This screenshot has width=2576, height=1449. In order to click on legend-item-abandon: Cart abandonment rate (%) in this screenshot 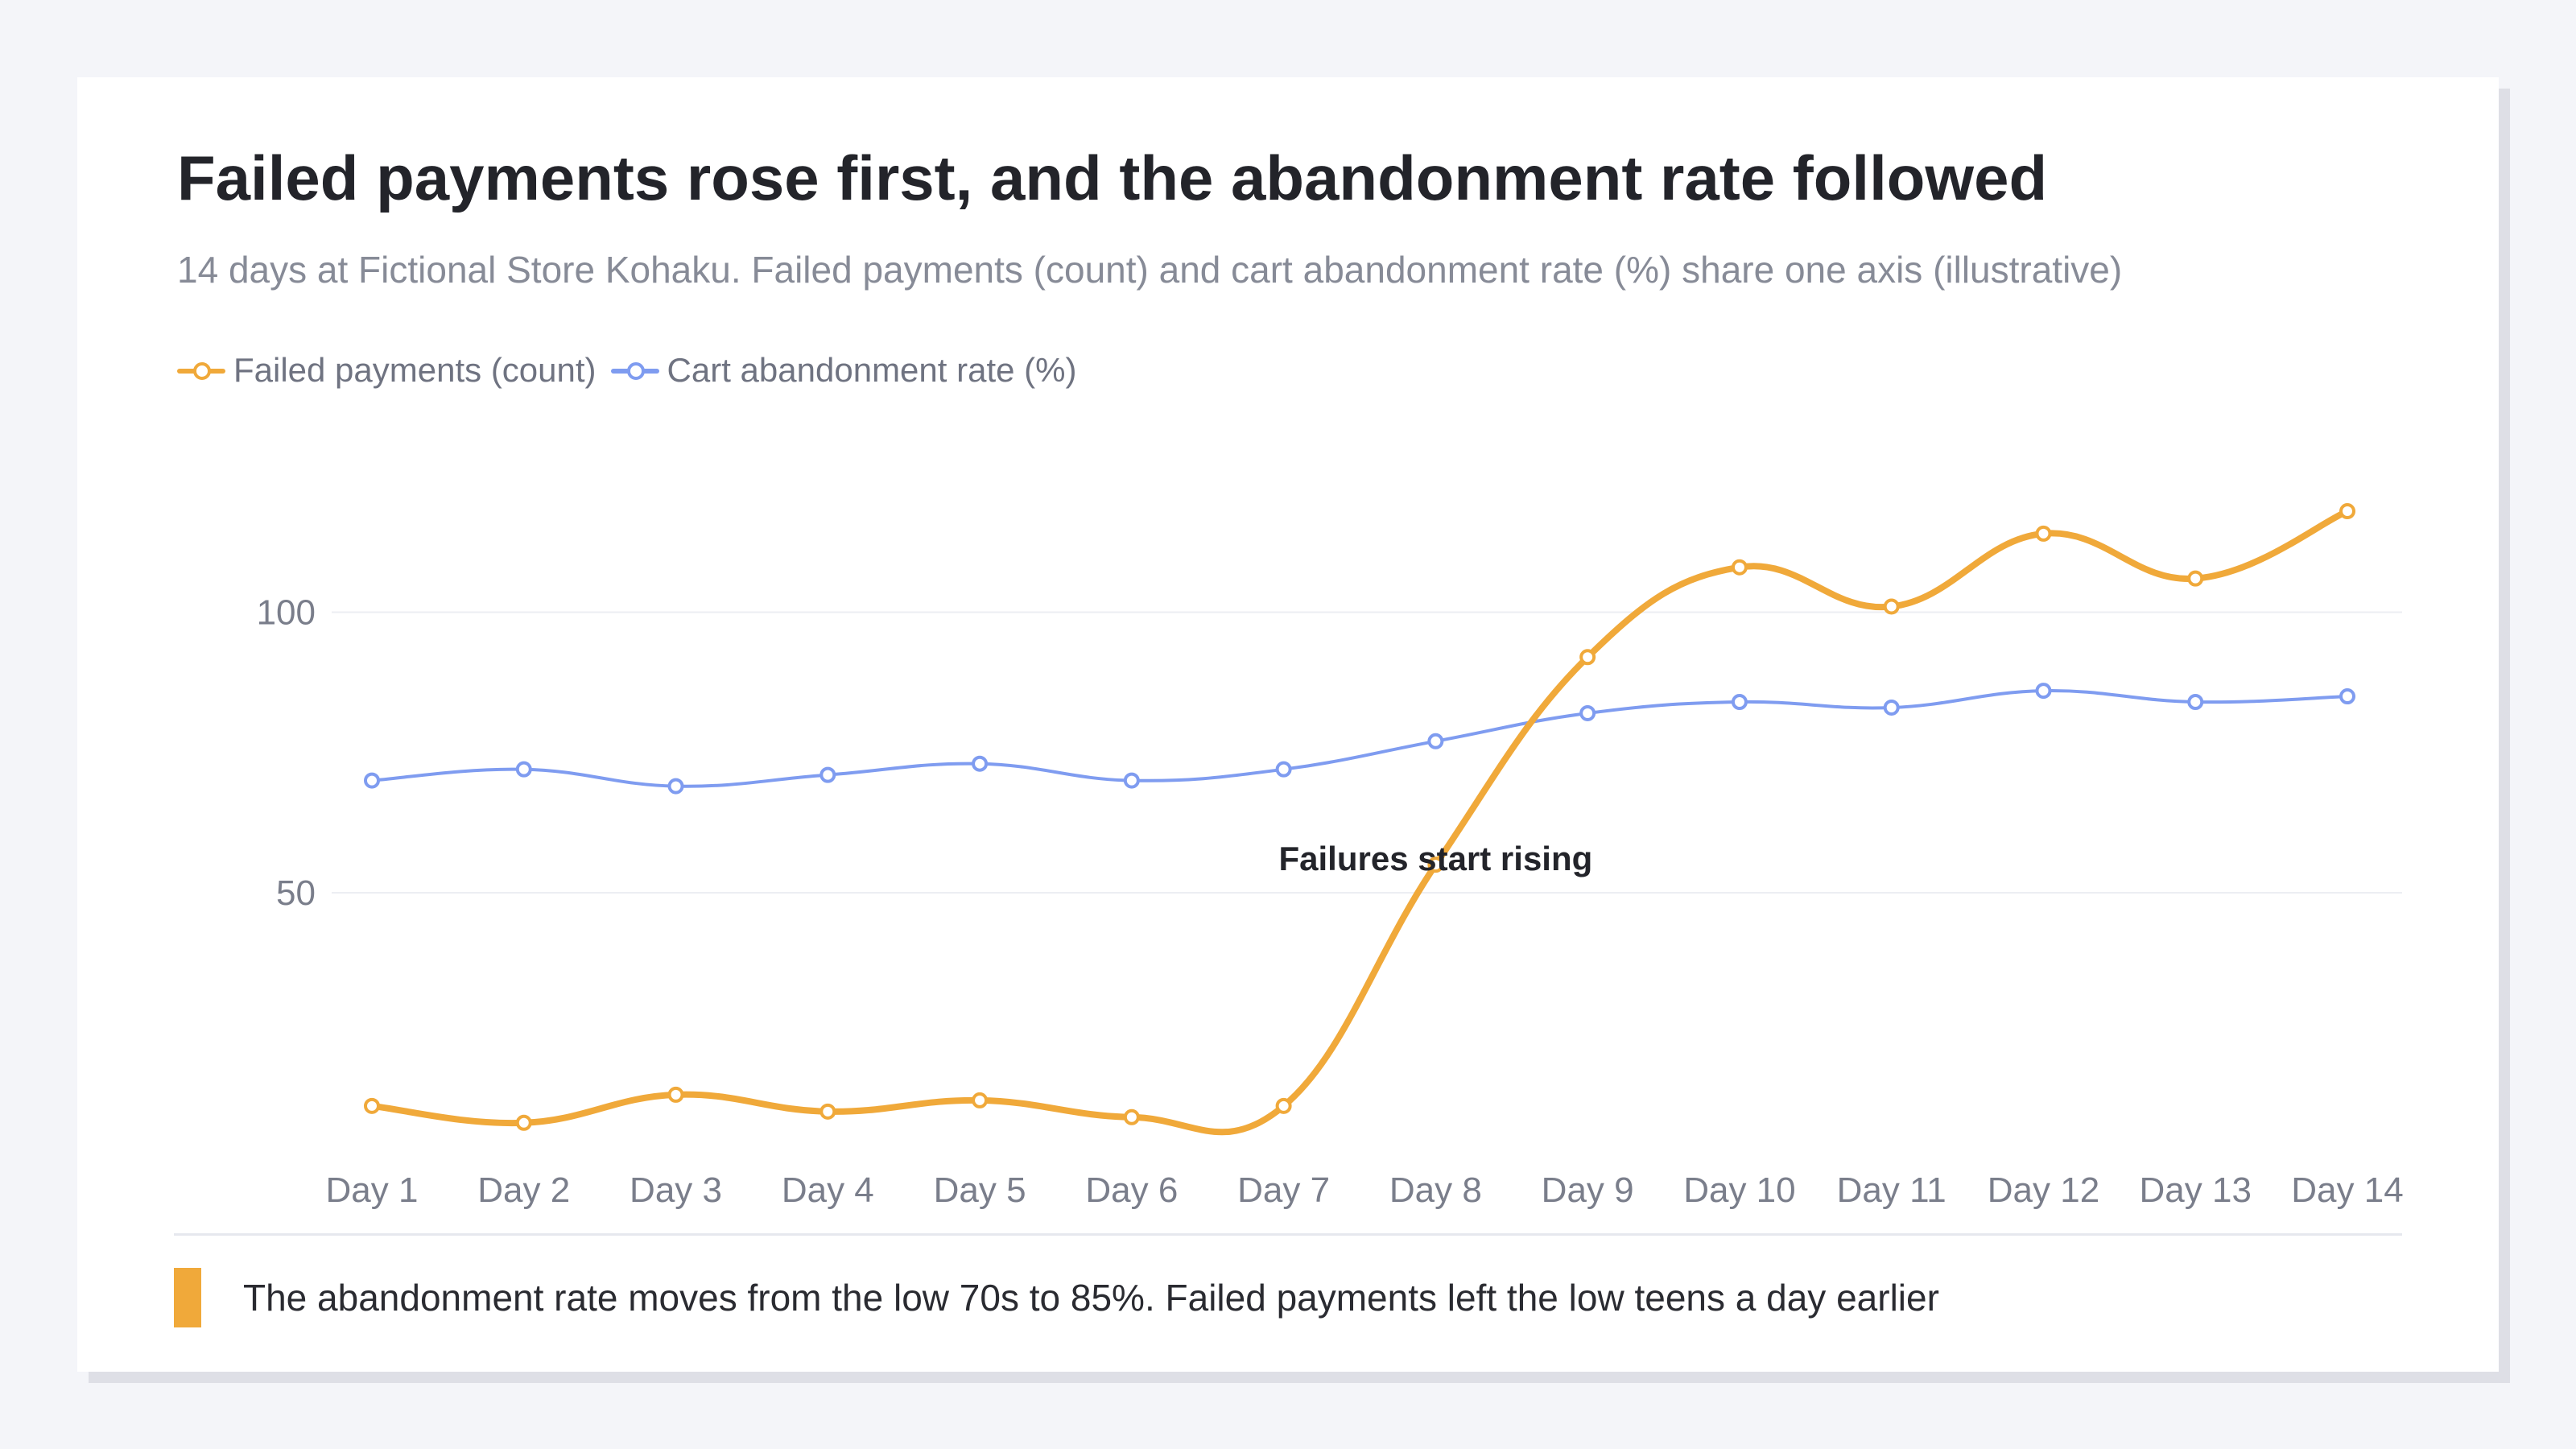, I will do `click(844, 370)`.